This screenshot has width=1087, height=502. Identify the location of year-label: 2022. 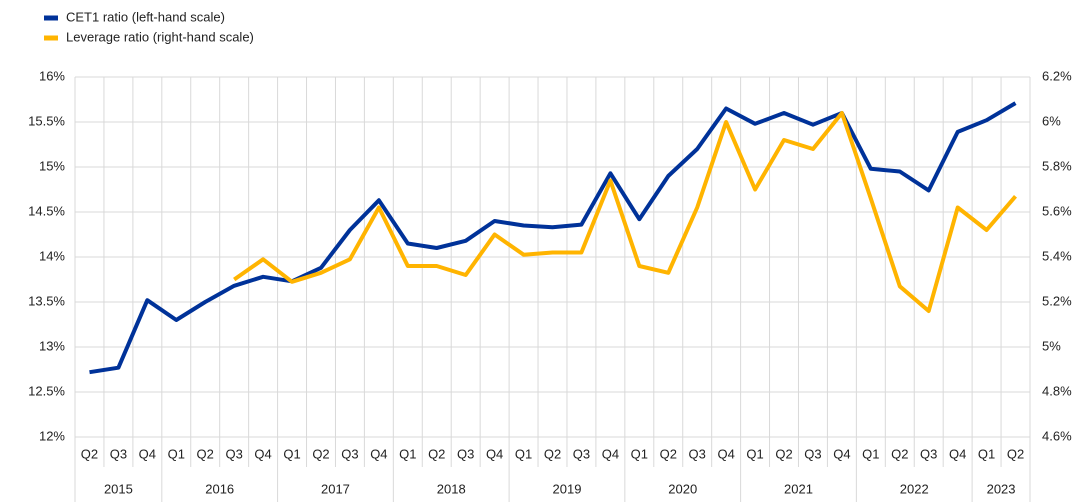
(914, 488).